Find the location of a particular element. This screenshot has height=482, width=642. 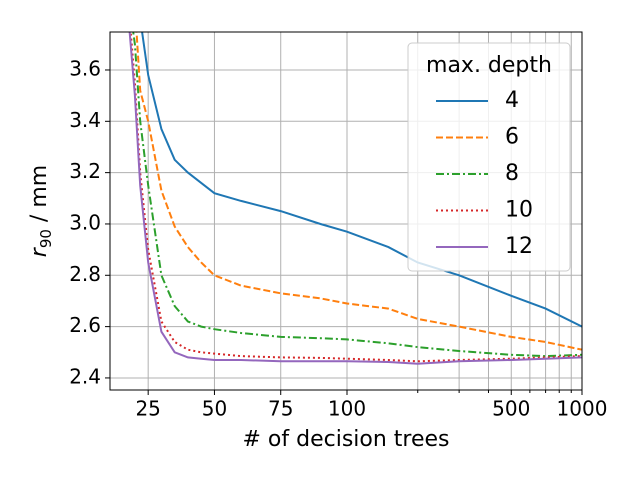

x-tick-label: 25 is located at coordinates (147, 409).